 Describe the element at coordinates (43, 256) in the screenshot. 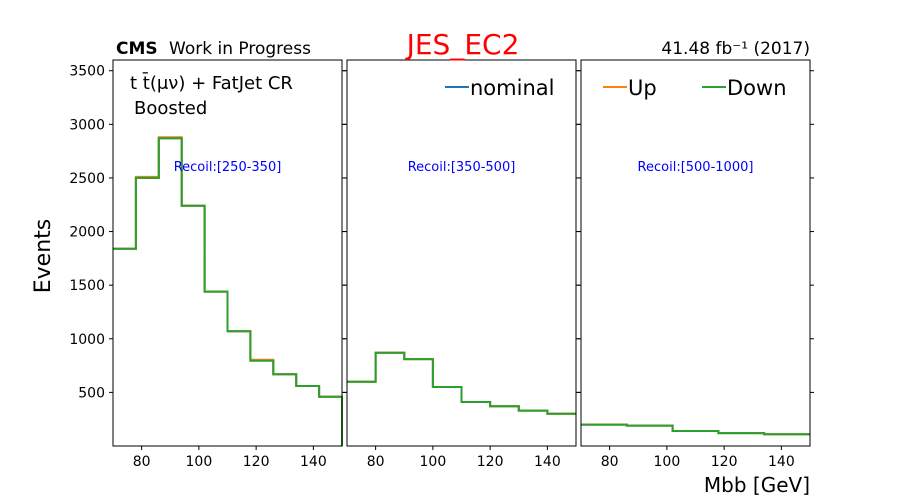

I see `y-axis-label: Events` at that location.